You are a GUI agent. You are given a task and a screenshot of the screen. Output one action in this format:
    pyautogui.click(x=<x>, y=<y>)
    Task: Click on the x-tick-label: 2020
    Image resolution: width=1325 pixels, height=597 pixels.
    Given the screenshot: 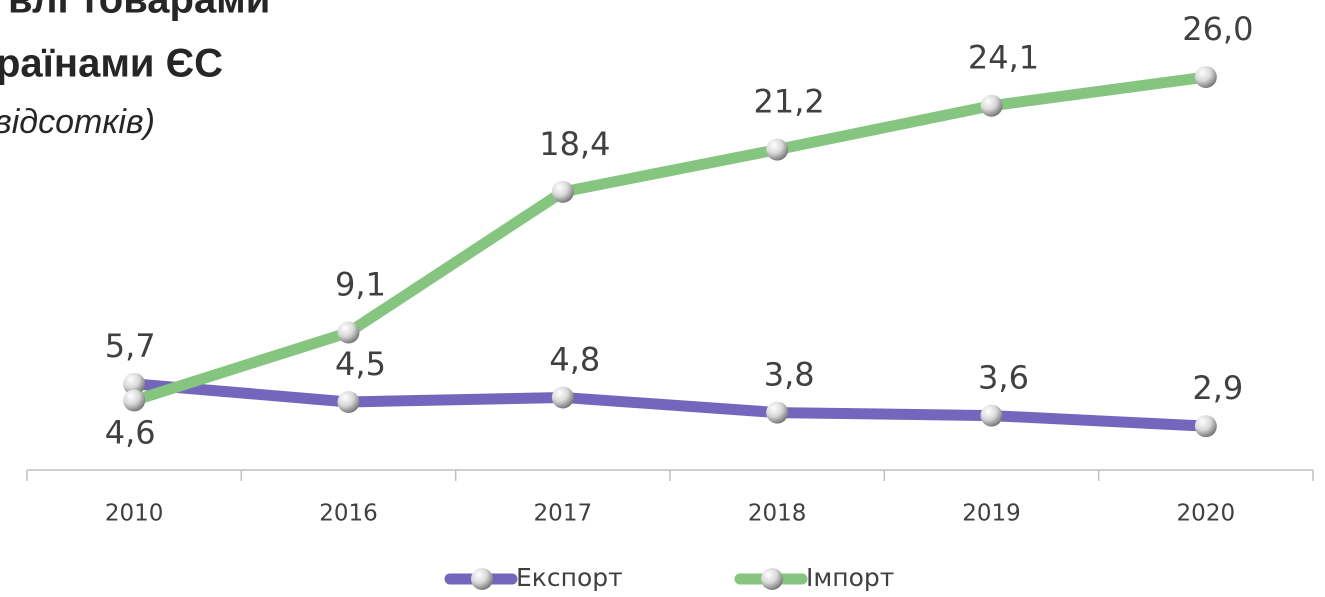 What is the action you would take?
    pyautogui.click(x=1206, y=514)
    